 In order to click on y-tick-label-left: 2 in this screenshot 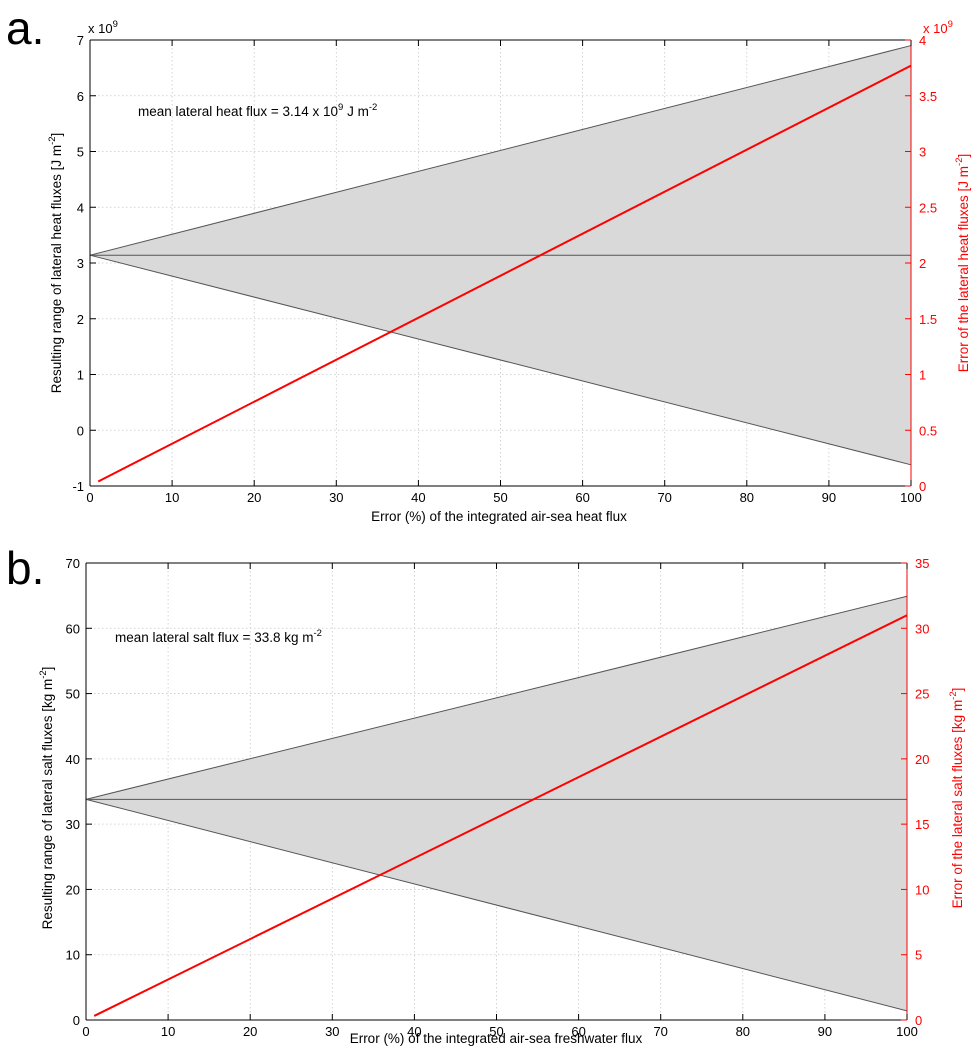, I will do `click(80, 319)`.